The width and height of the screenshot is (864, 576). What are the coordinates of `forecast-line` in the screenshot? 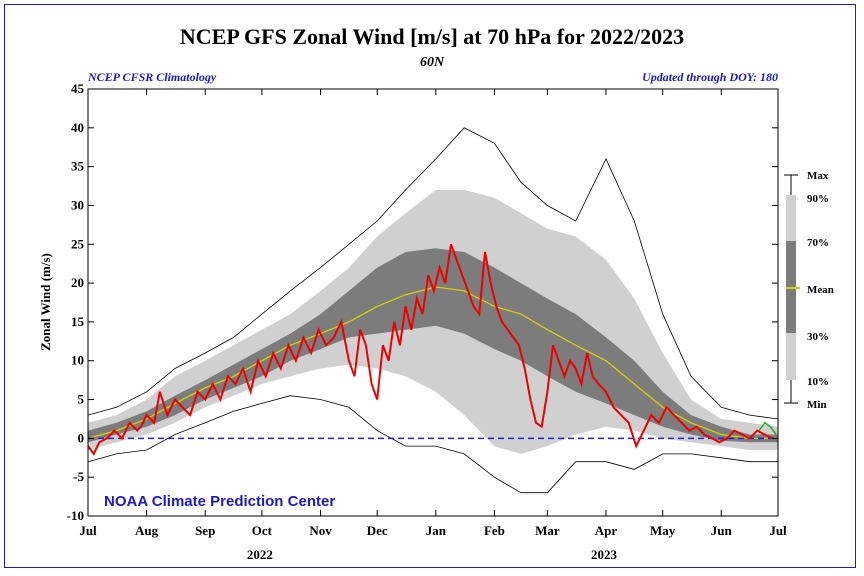 It's located at (767, 428).